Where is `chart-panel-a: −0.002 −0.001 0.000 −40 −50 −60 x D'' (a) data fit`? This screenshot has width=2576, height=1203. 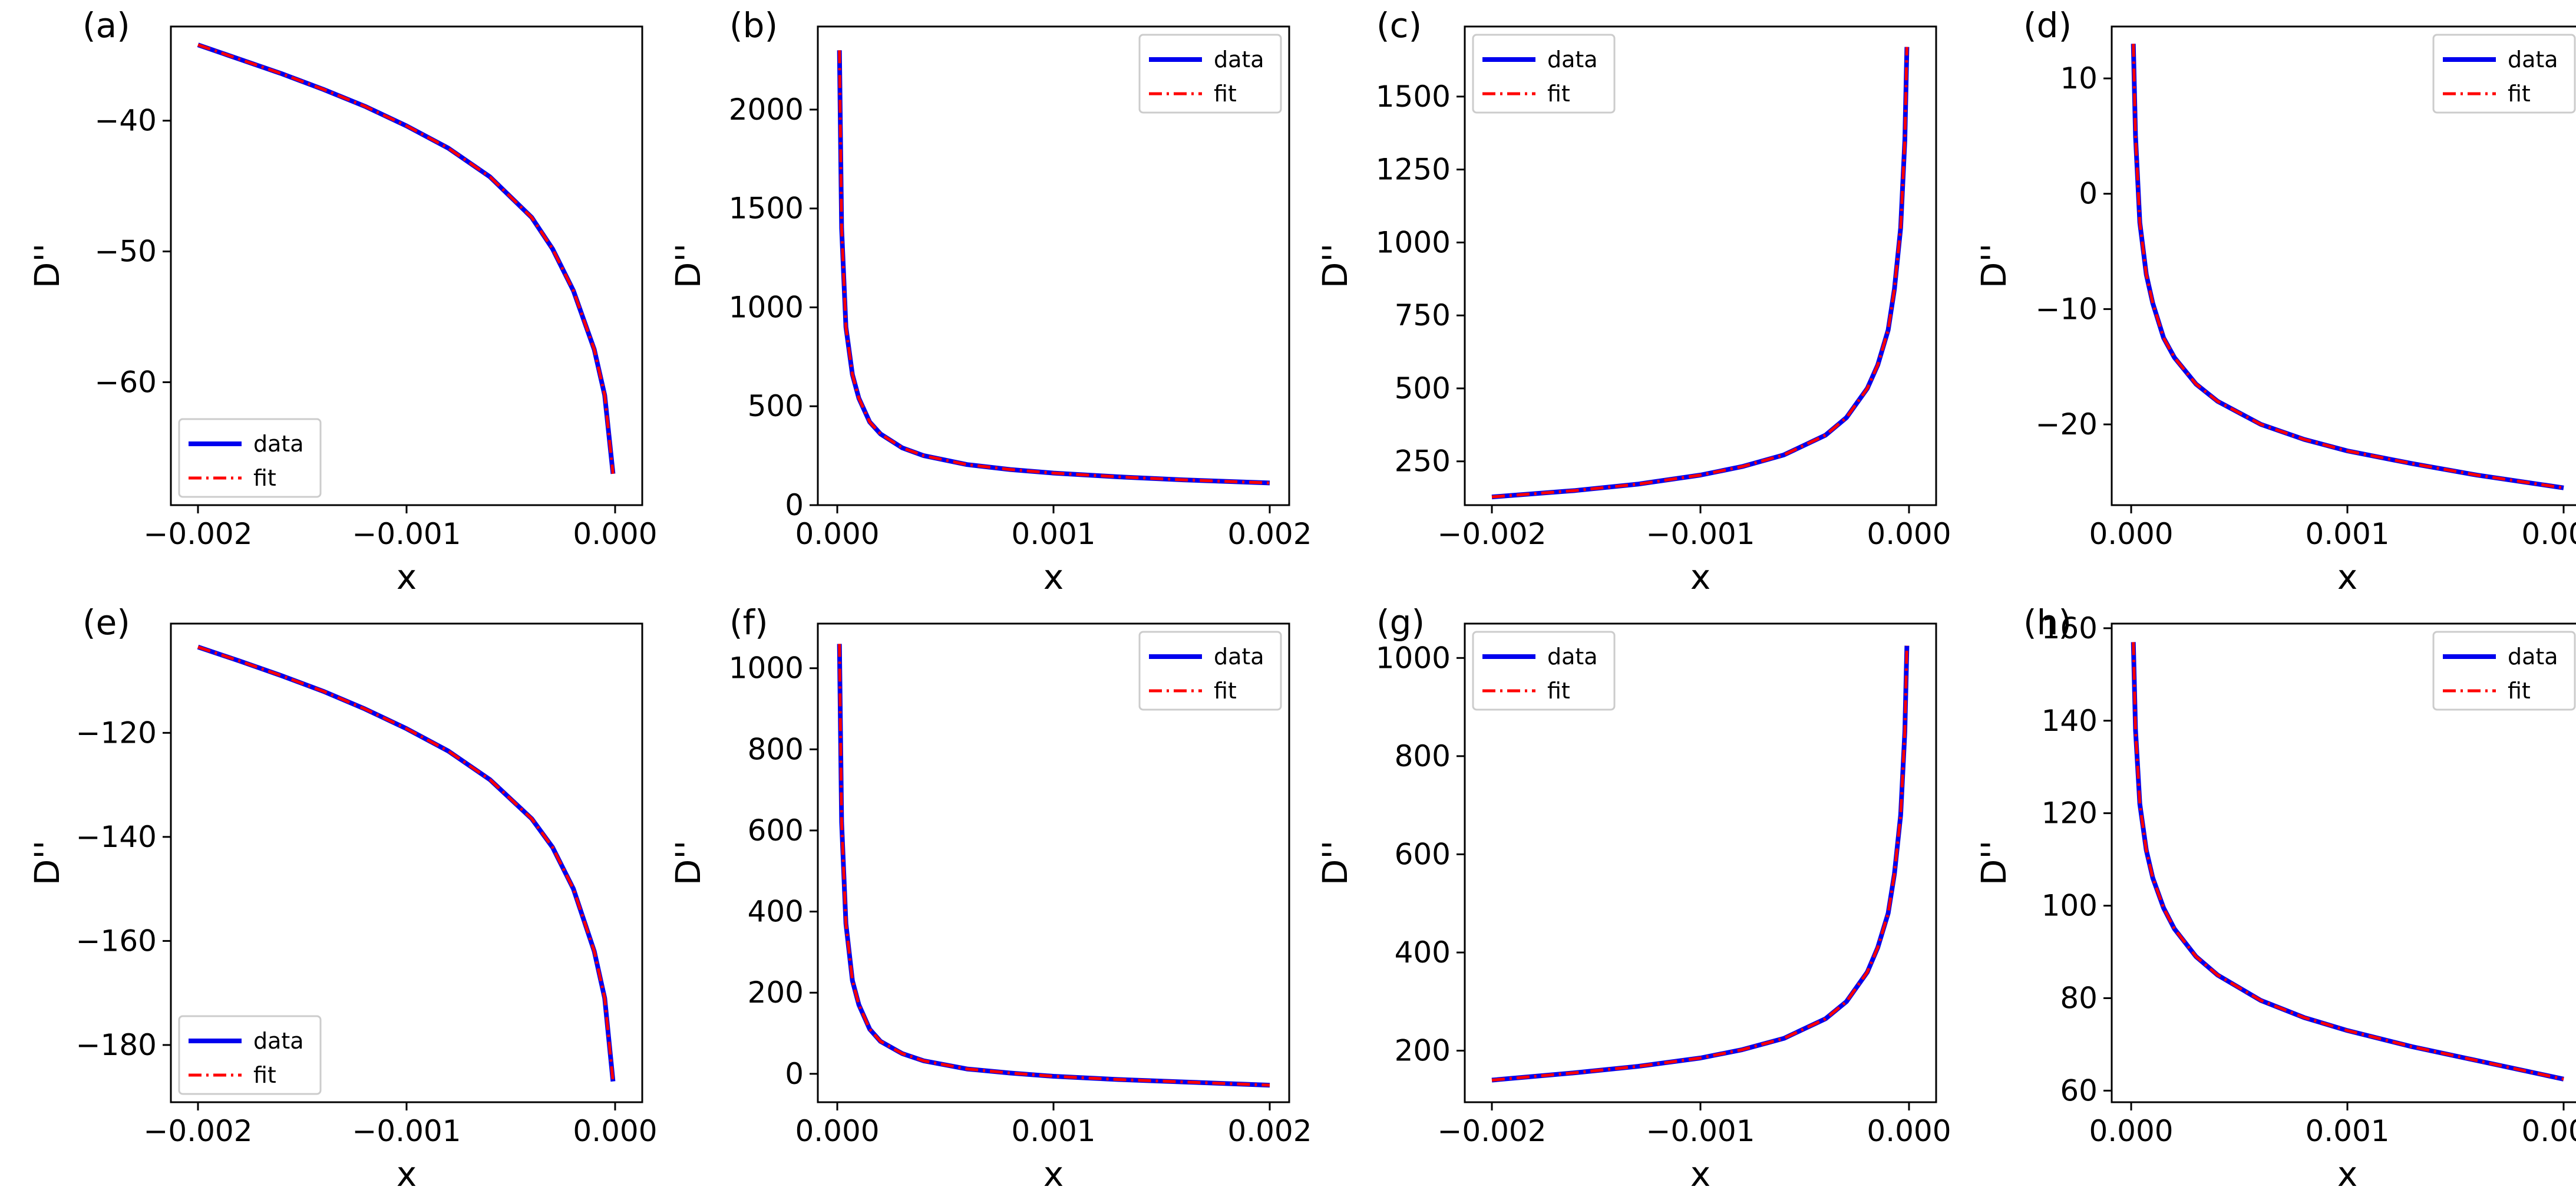
chart-panel-a: −0.002 −0.001 0.000 −40 −50 −60 x D'' (a) data fit is located at coordinates (343, 301).